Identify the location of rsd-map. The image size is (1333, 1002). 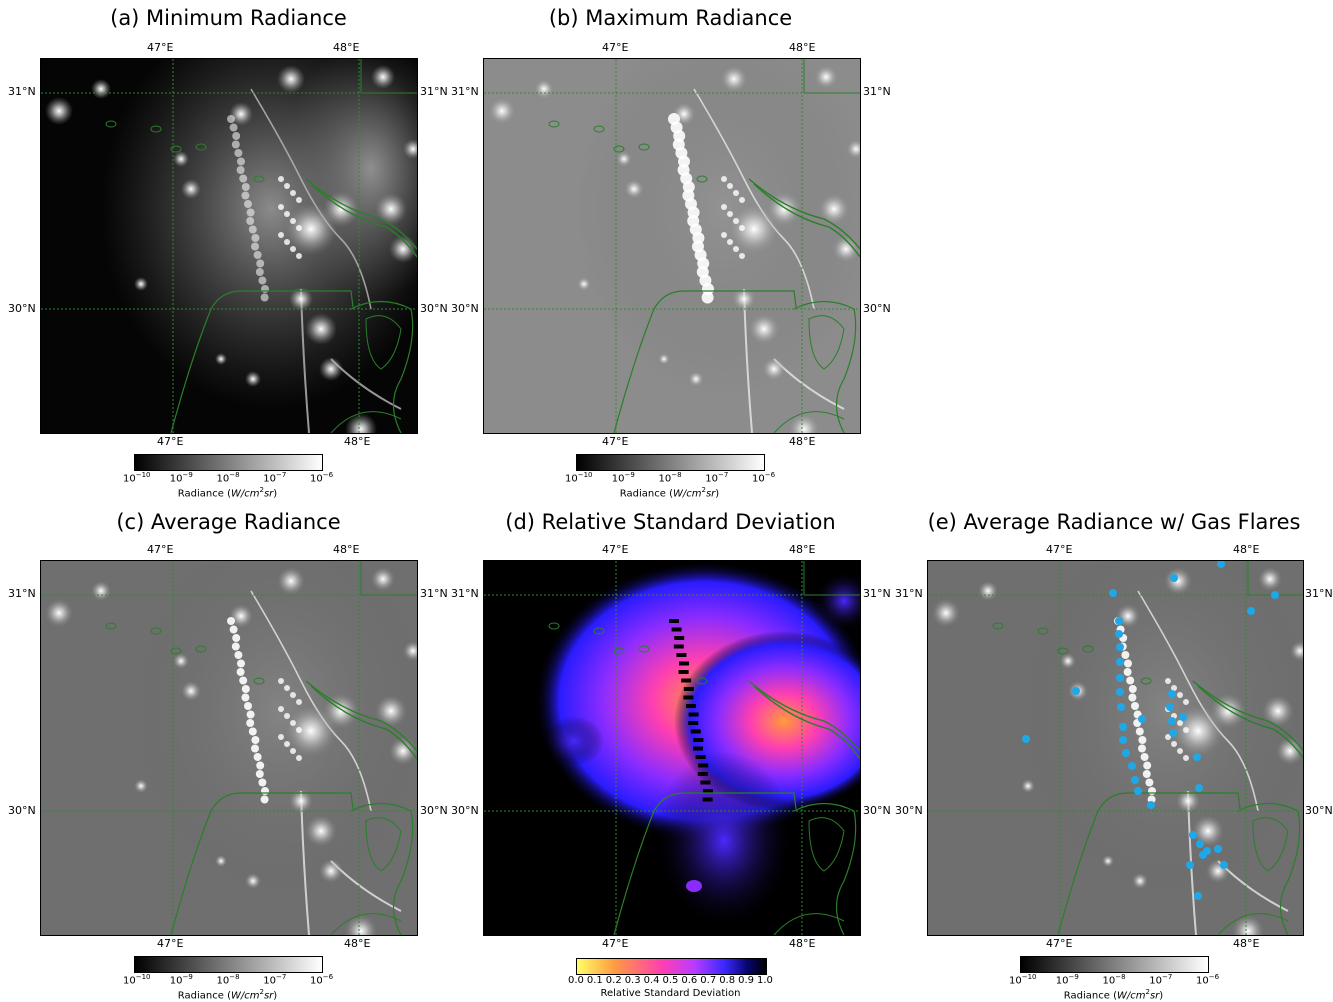
(672, 748).